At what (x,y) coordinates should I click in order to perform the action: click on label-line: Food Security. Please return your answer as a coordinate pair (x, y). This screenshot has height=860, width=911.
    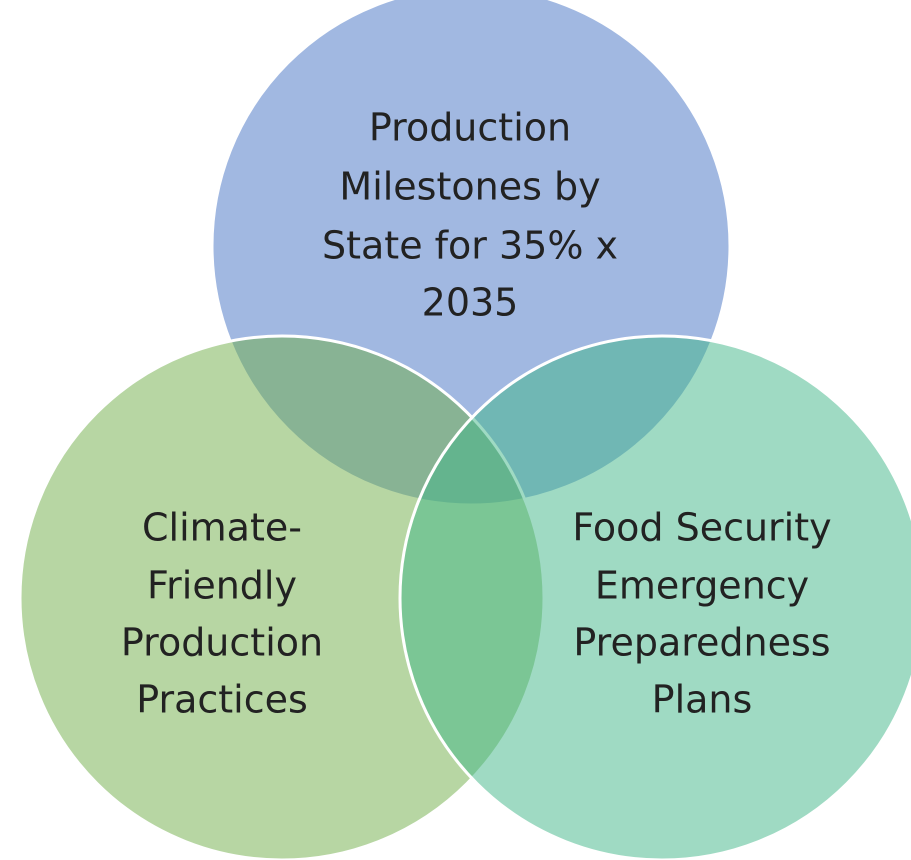
    Looking at the image, I should click on (701, 528).